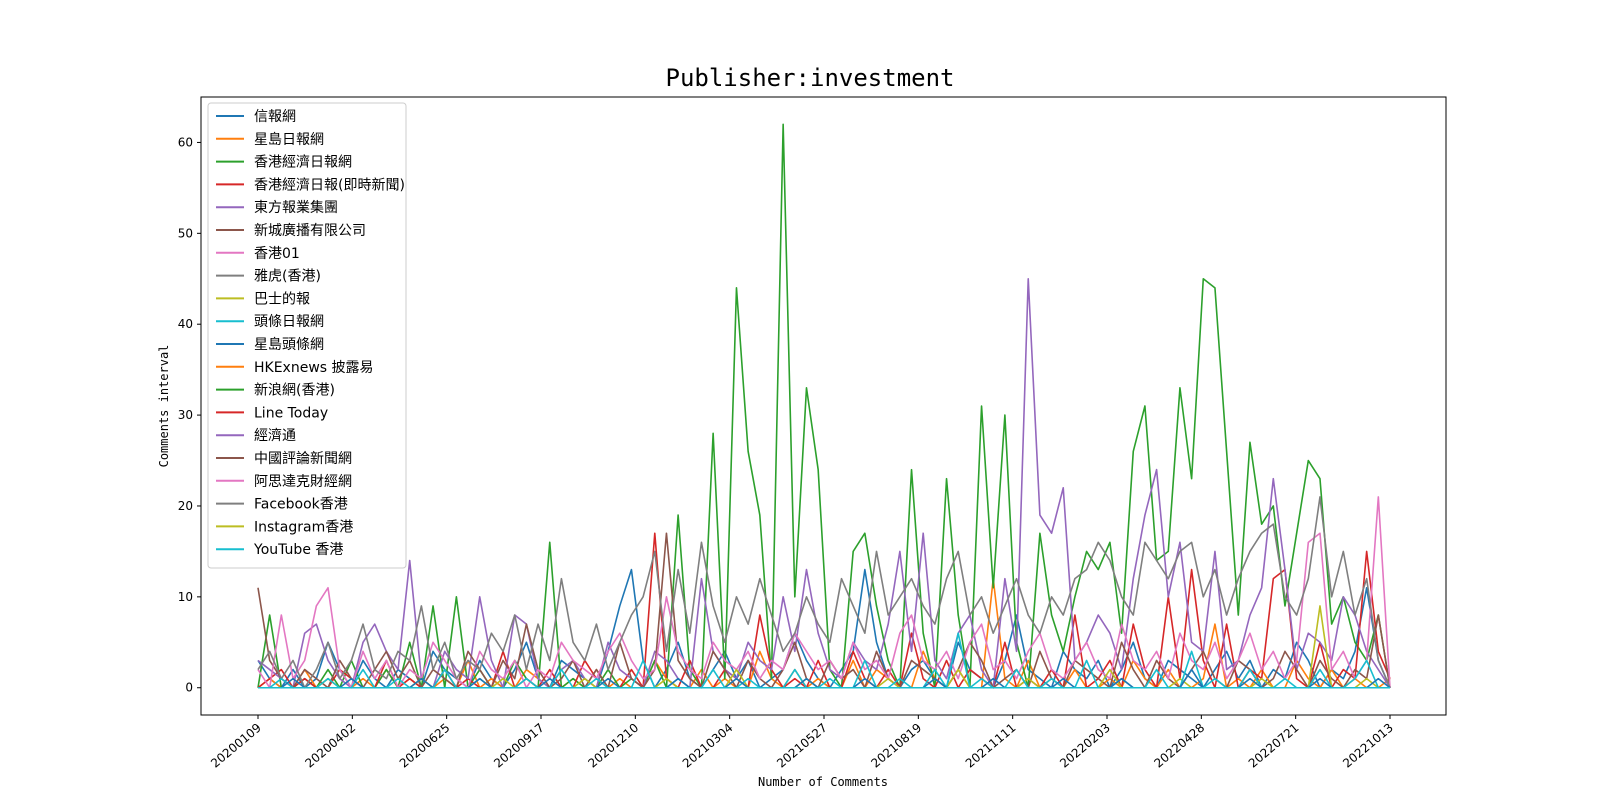 This screenshot has height=800, width=1600. Describe the element at coordinates (185, 506) in the screenshot. I see `y-tick-label-20: 20` at that location.